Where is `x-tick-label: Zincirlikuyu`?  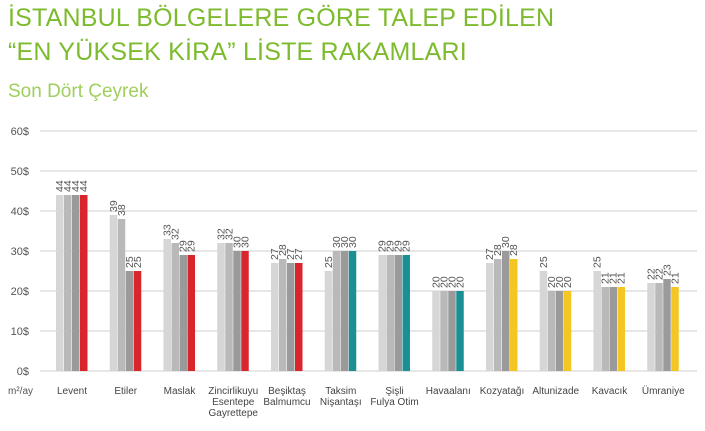 x-tick-label: Zincirlikuyu is located at coordinates (233, 391).